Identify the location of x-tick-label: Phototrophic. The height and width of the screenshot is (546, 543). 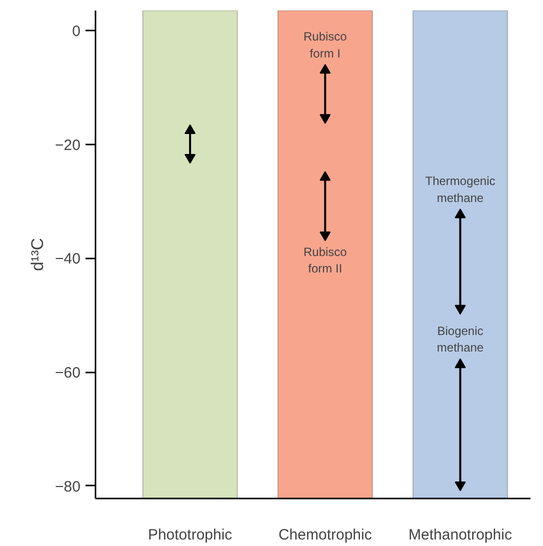
(190, 535).